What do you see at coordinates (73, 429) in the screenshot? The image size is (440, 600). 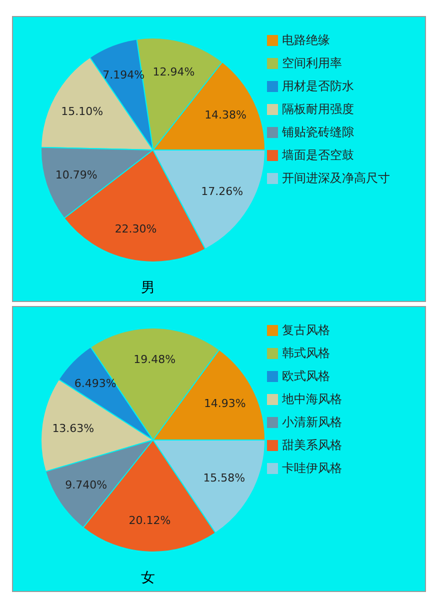 I see `data-label: 13.63%` at bounding box center [73, 429].